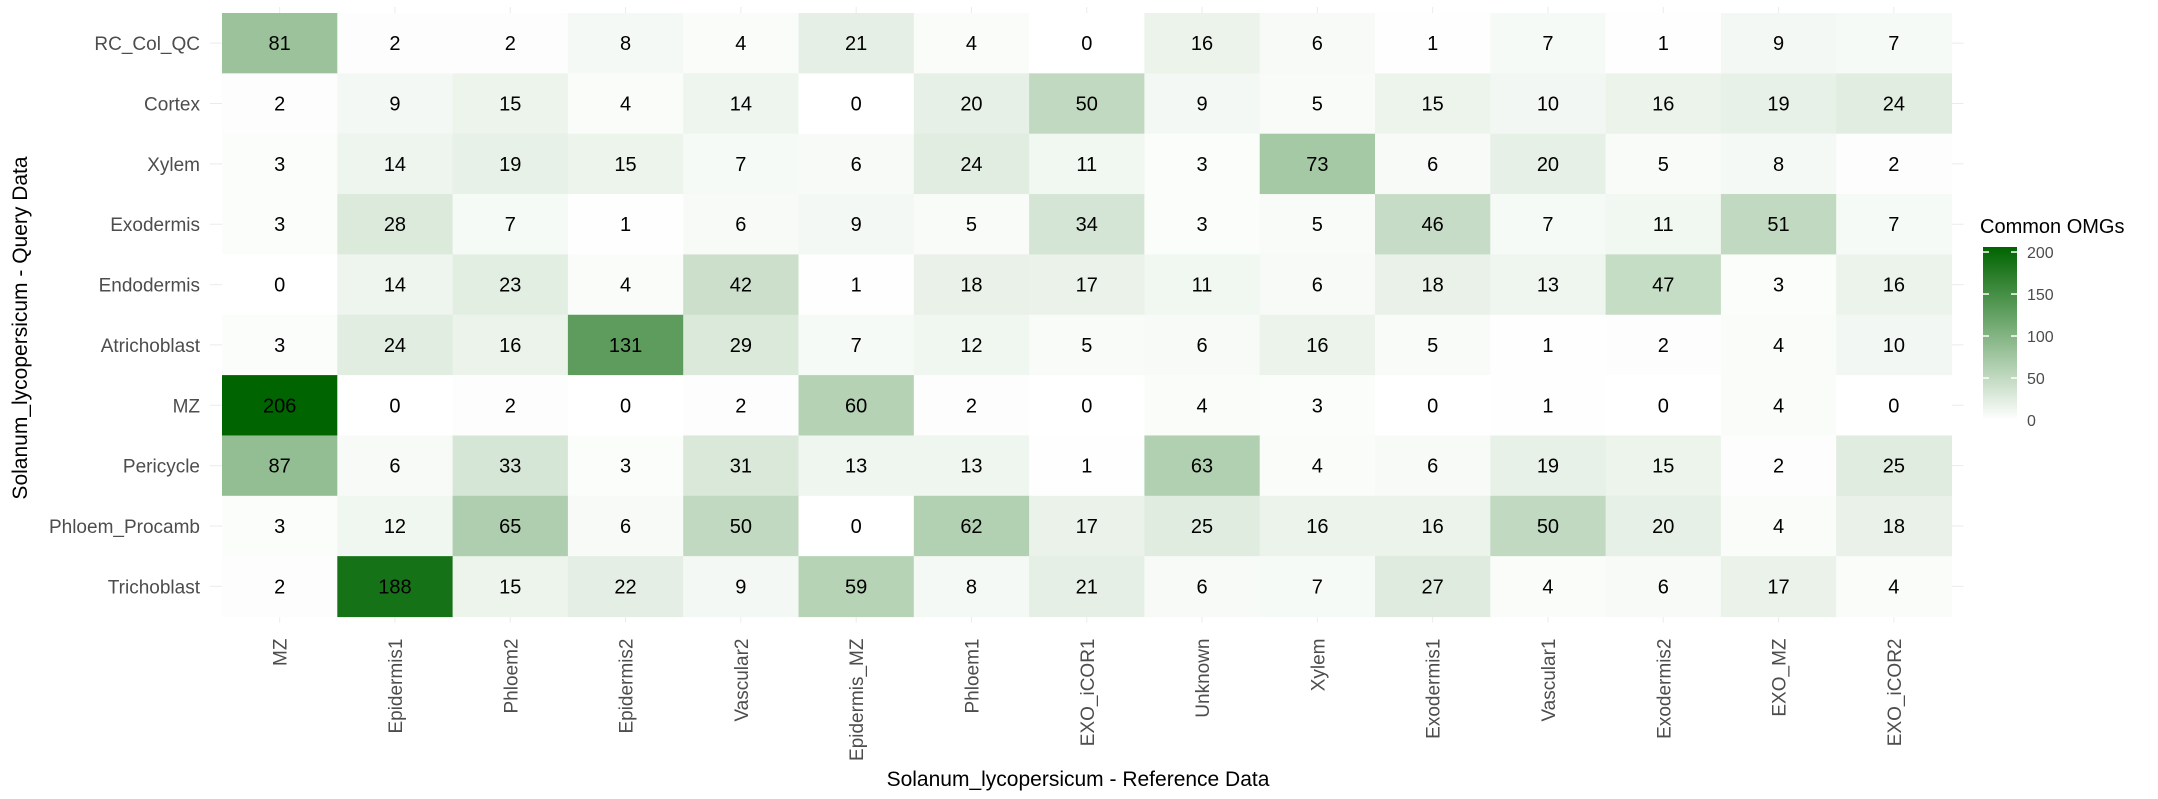  What do you see at coordinates (1780, 677) in the screenshot?
I see `x-tick-label: EXO_MZ` at bounding box center [1780, 677].